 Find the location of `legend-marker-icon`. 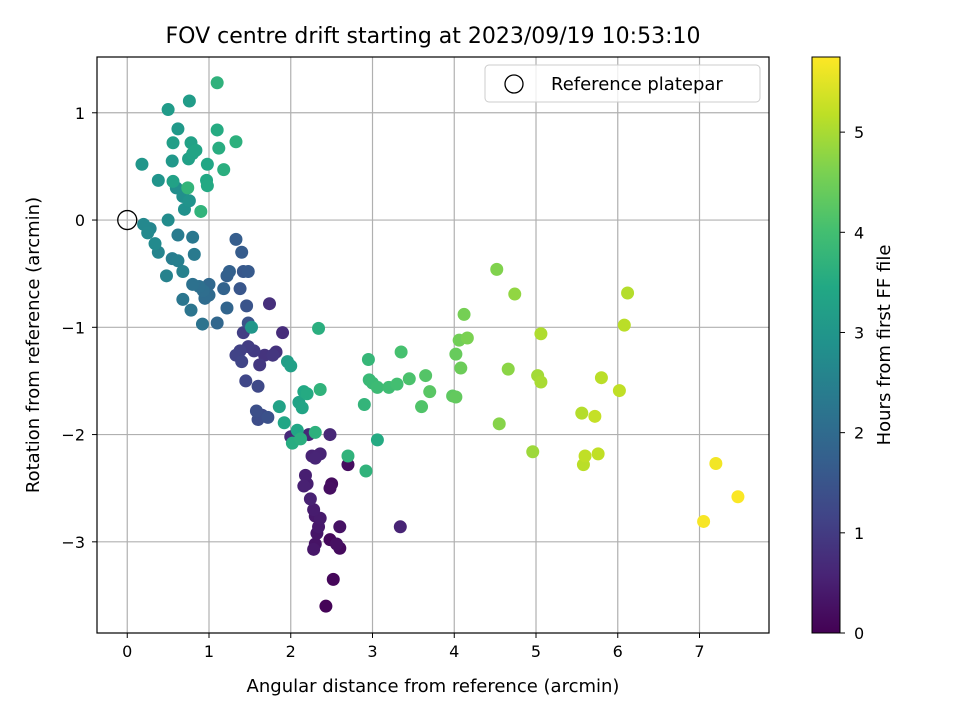

legend-marker-icon is located at coordinates (514, 84).